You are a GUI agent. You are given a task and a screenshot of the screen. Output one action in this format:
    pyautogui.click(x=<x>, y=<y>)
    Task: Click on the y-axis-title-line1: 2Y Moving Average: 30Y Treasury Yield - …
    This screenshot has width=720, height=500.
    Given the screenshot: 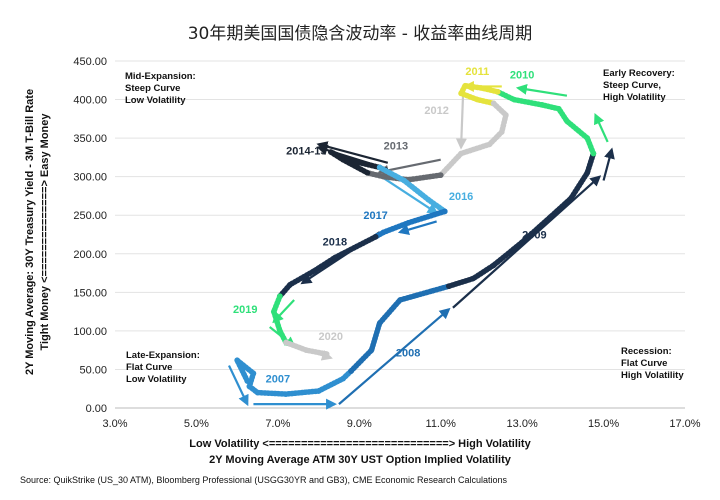 What is the action you would take?
    pyautogui.click(x=30, y=232)
    